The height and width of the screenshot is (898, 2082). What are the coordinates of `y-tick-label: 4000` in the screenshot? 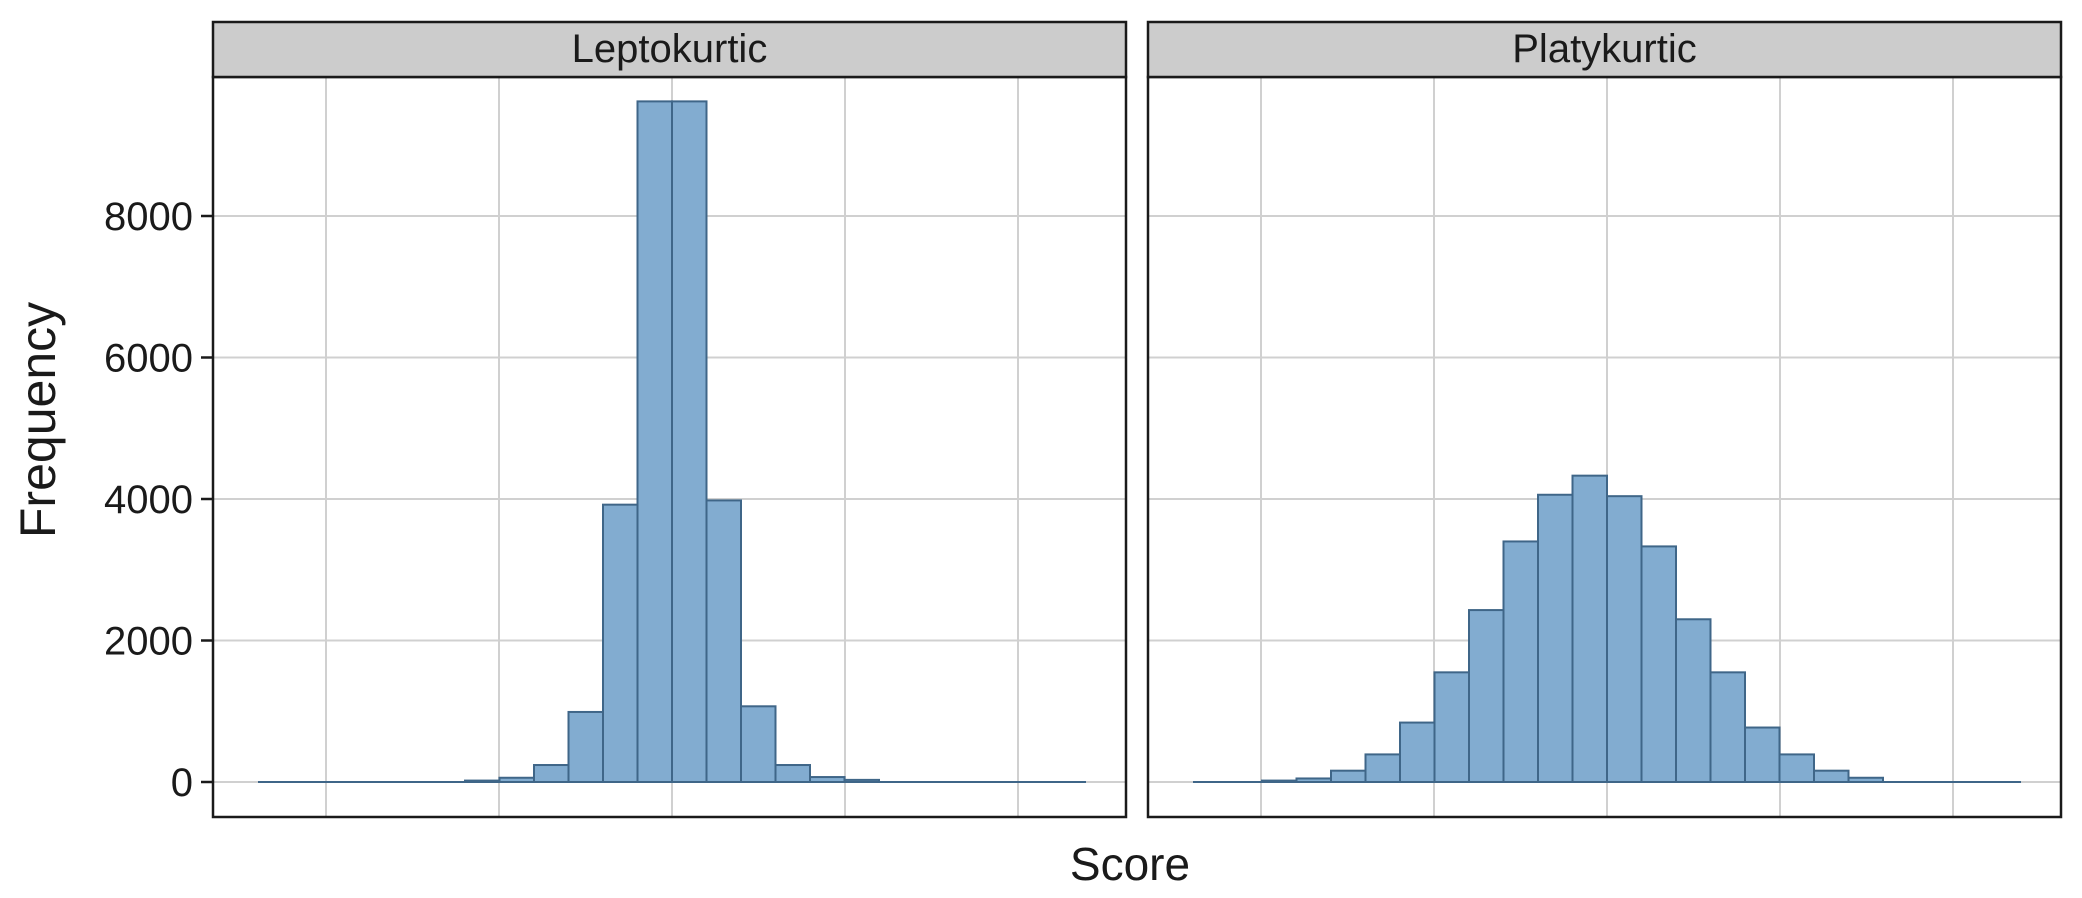 It's located at (148, 500).